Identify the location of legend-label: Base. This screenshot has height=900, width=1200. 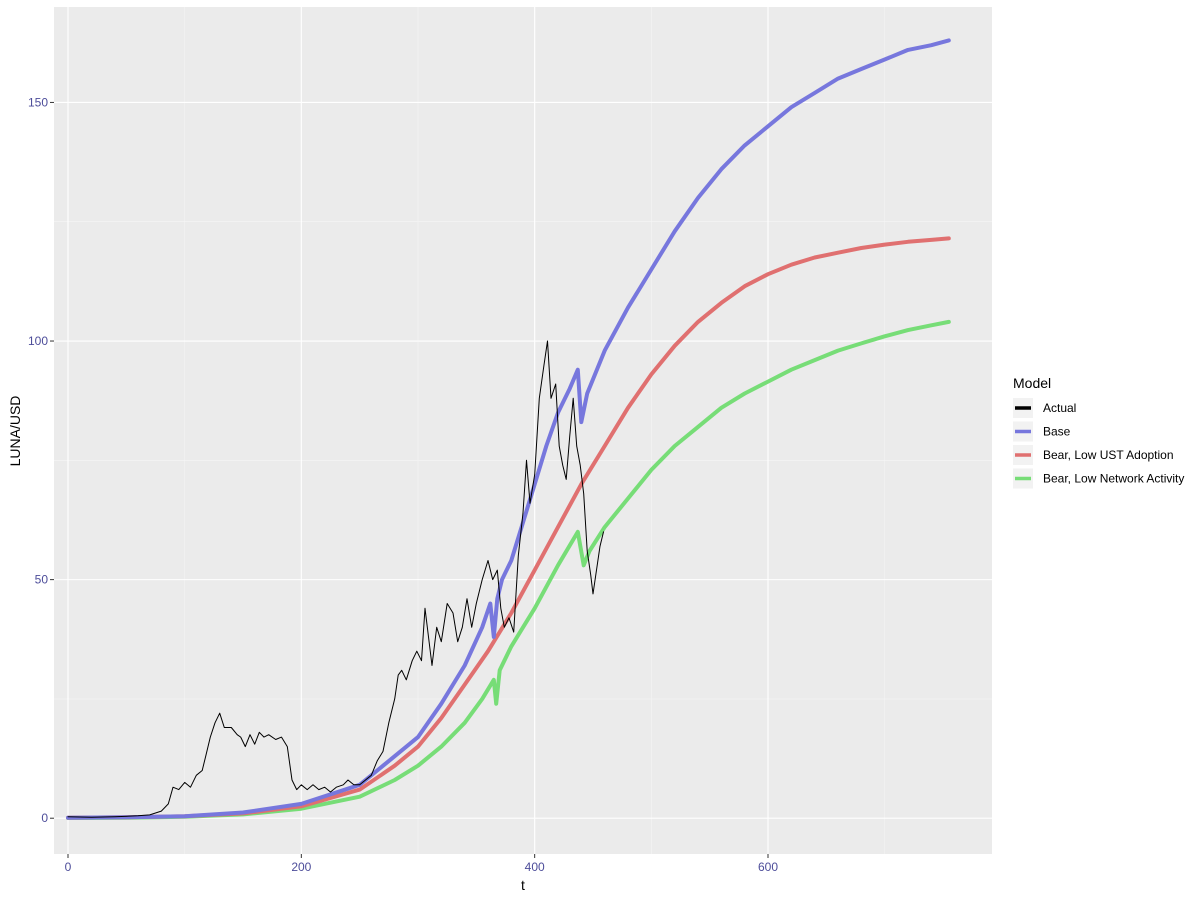
(1057, 432).